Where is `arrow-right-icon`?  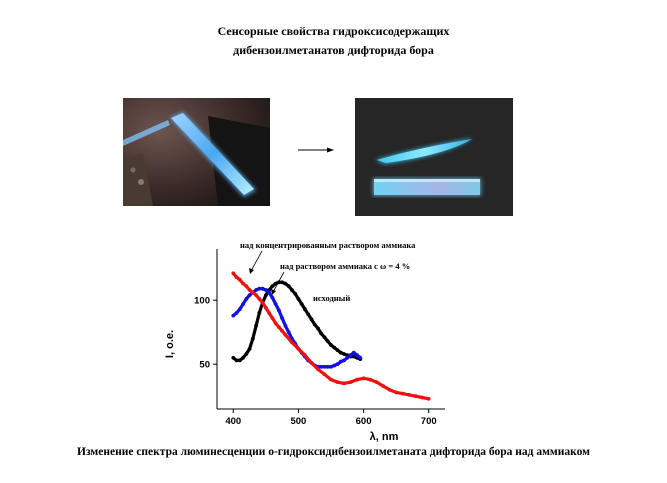 arrow-right-icon is located at coordinates (316, 150).